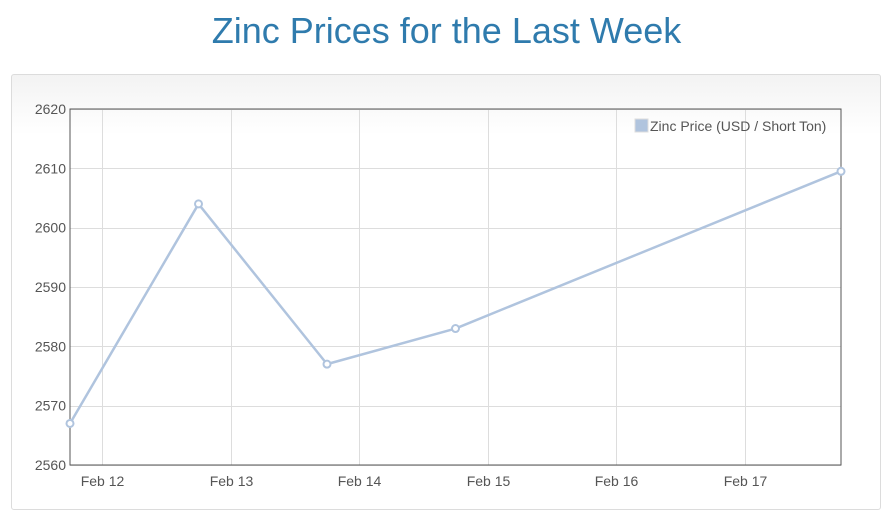  What do you see at coordinates (738, 126) in the screenshot?
I see `legend-label: Zinc Price (USD / Short Ton)` at bounding box center [738, 126].